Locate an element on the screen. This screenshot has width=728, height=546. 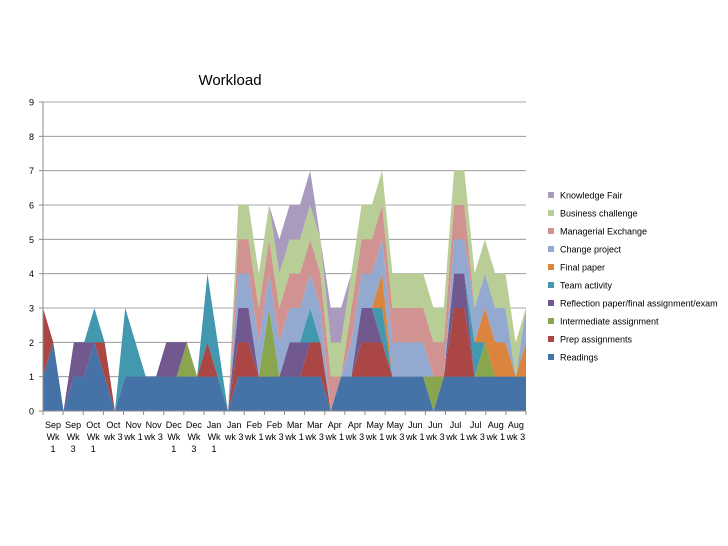
y-tick-label: 1 is located at coordinates (31, 377).